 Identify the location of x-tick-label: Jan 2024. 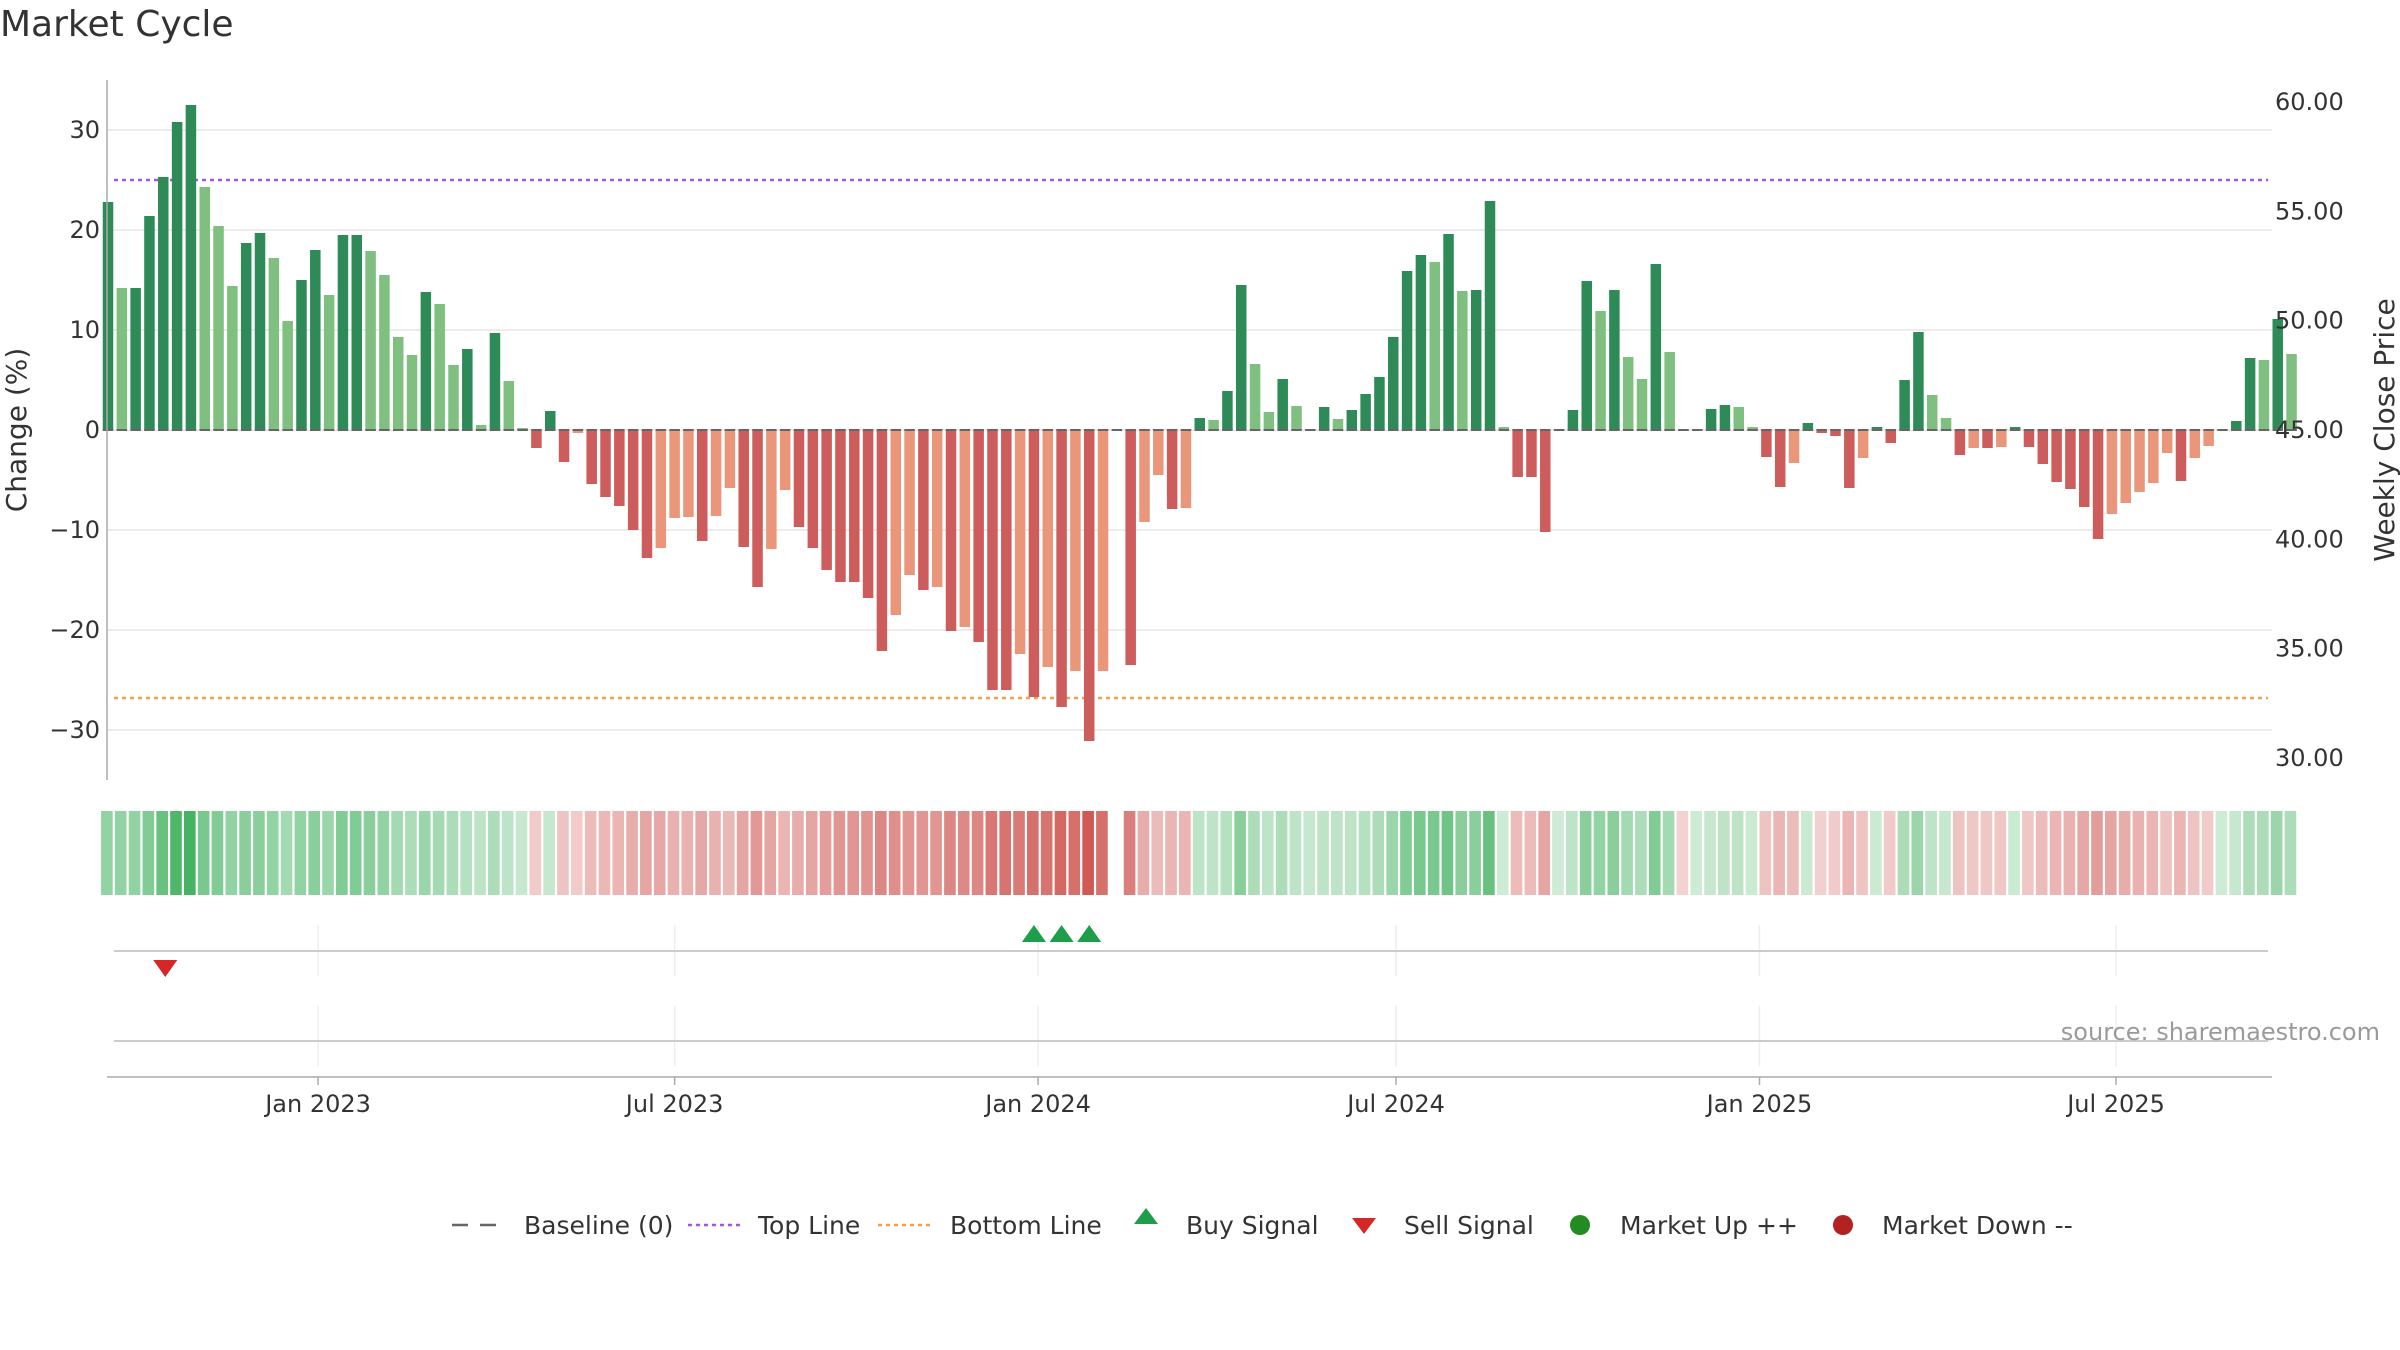
(1037, 1104).